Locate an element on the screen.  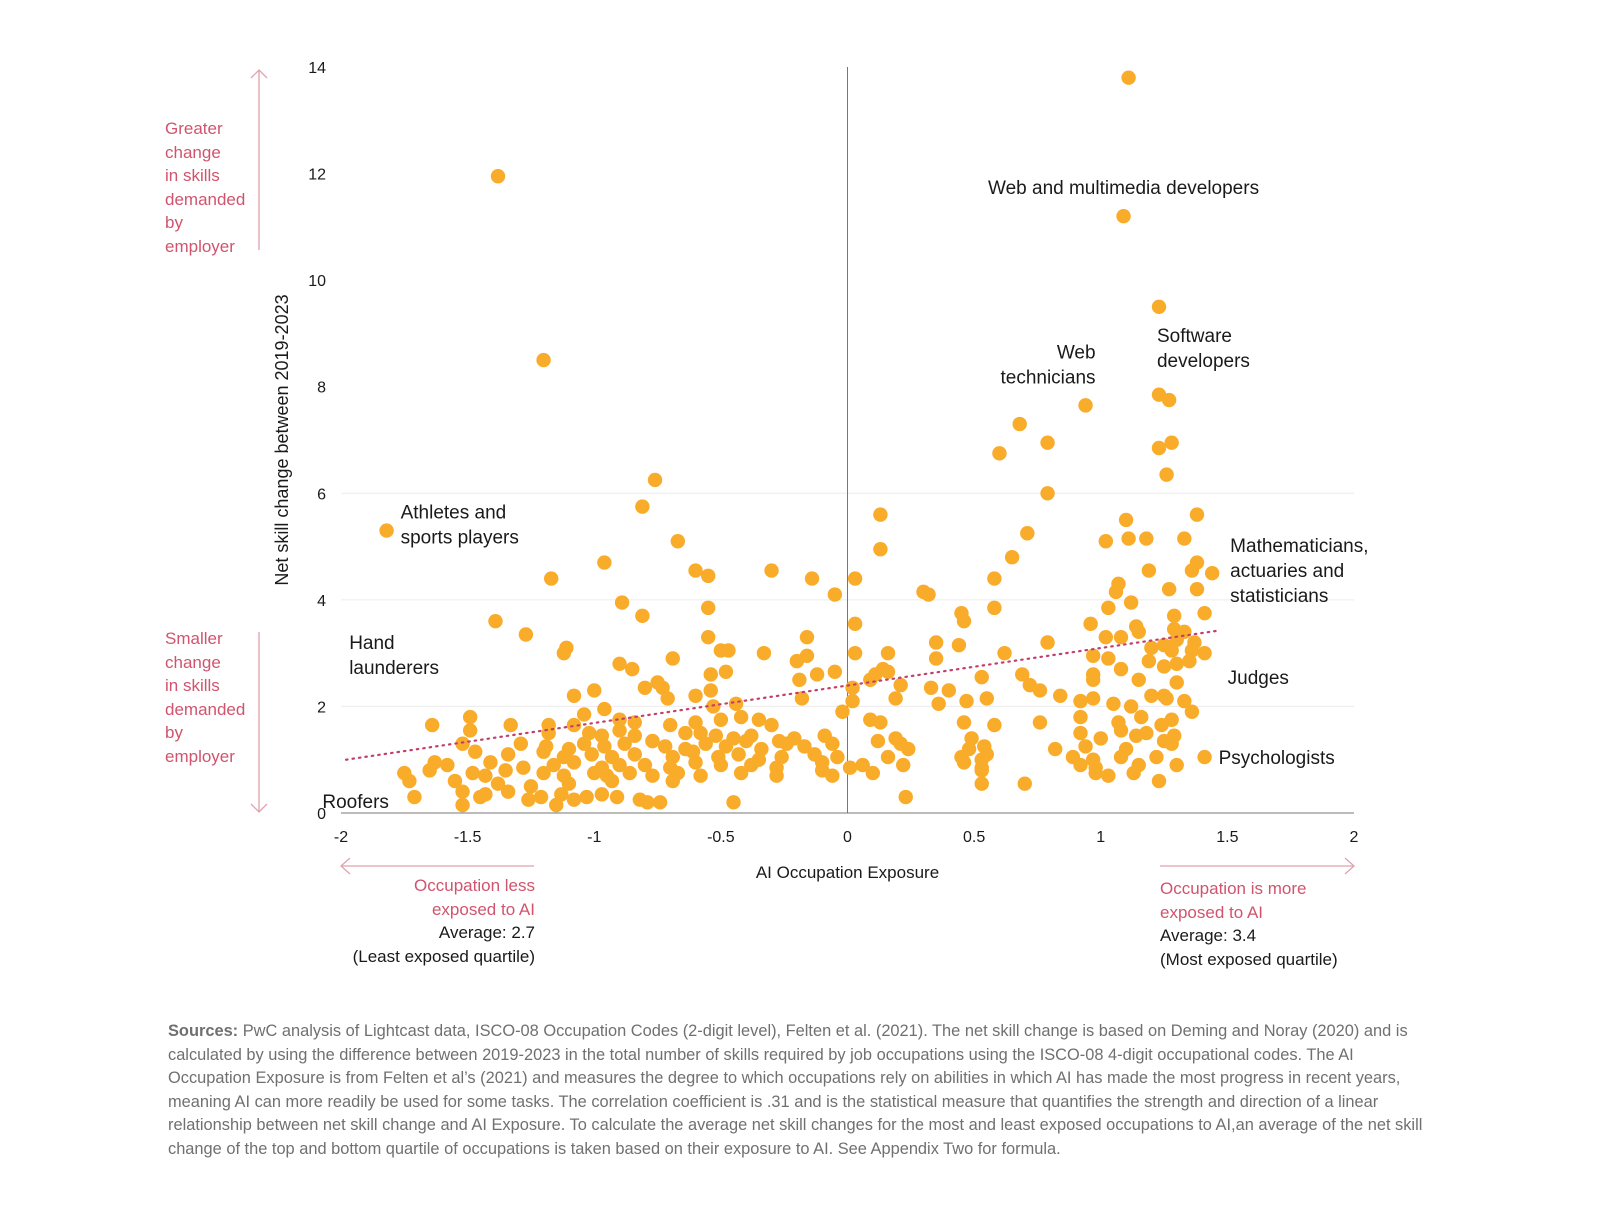
x-tick-labels: -2 -1.5 -1 -0.5 0 0.5 1 1.5 2 is located at coordinates (846, 837).